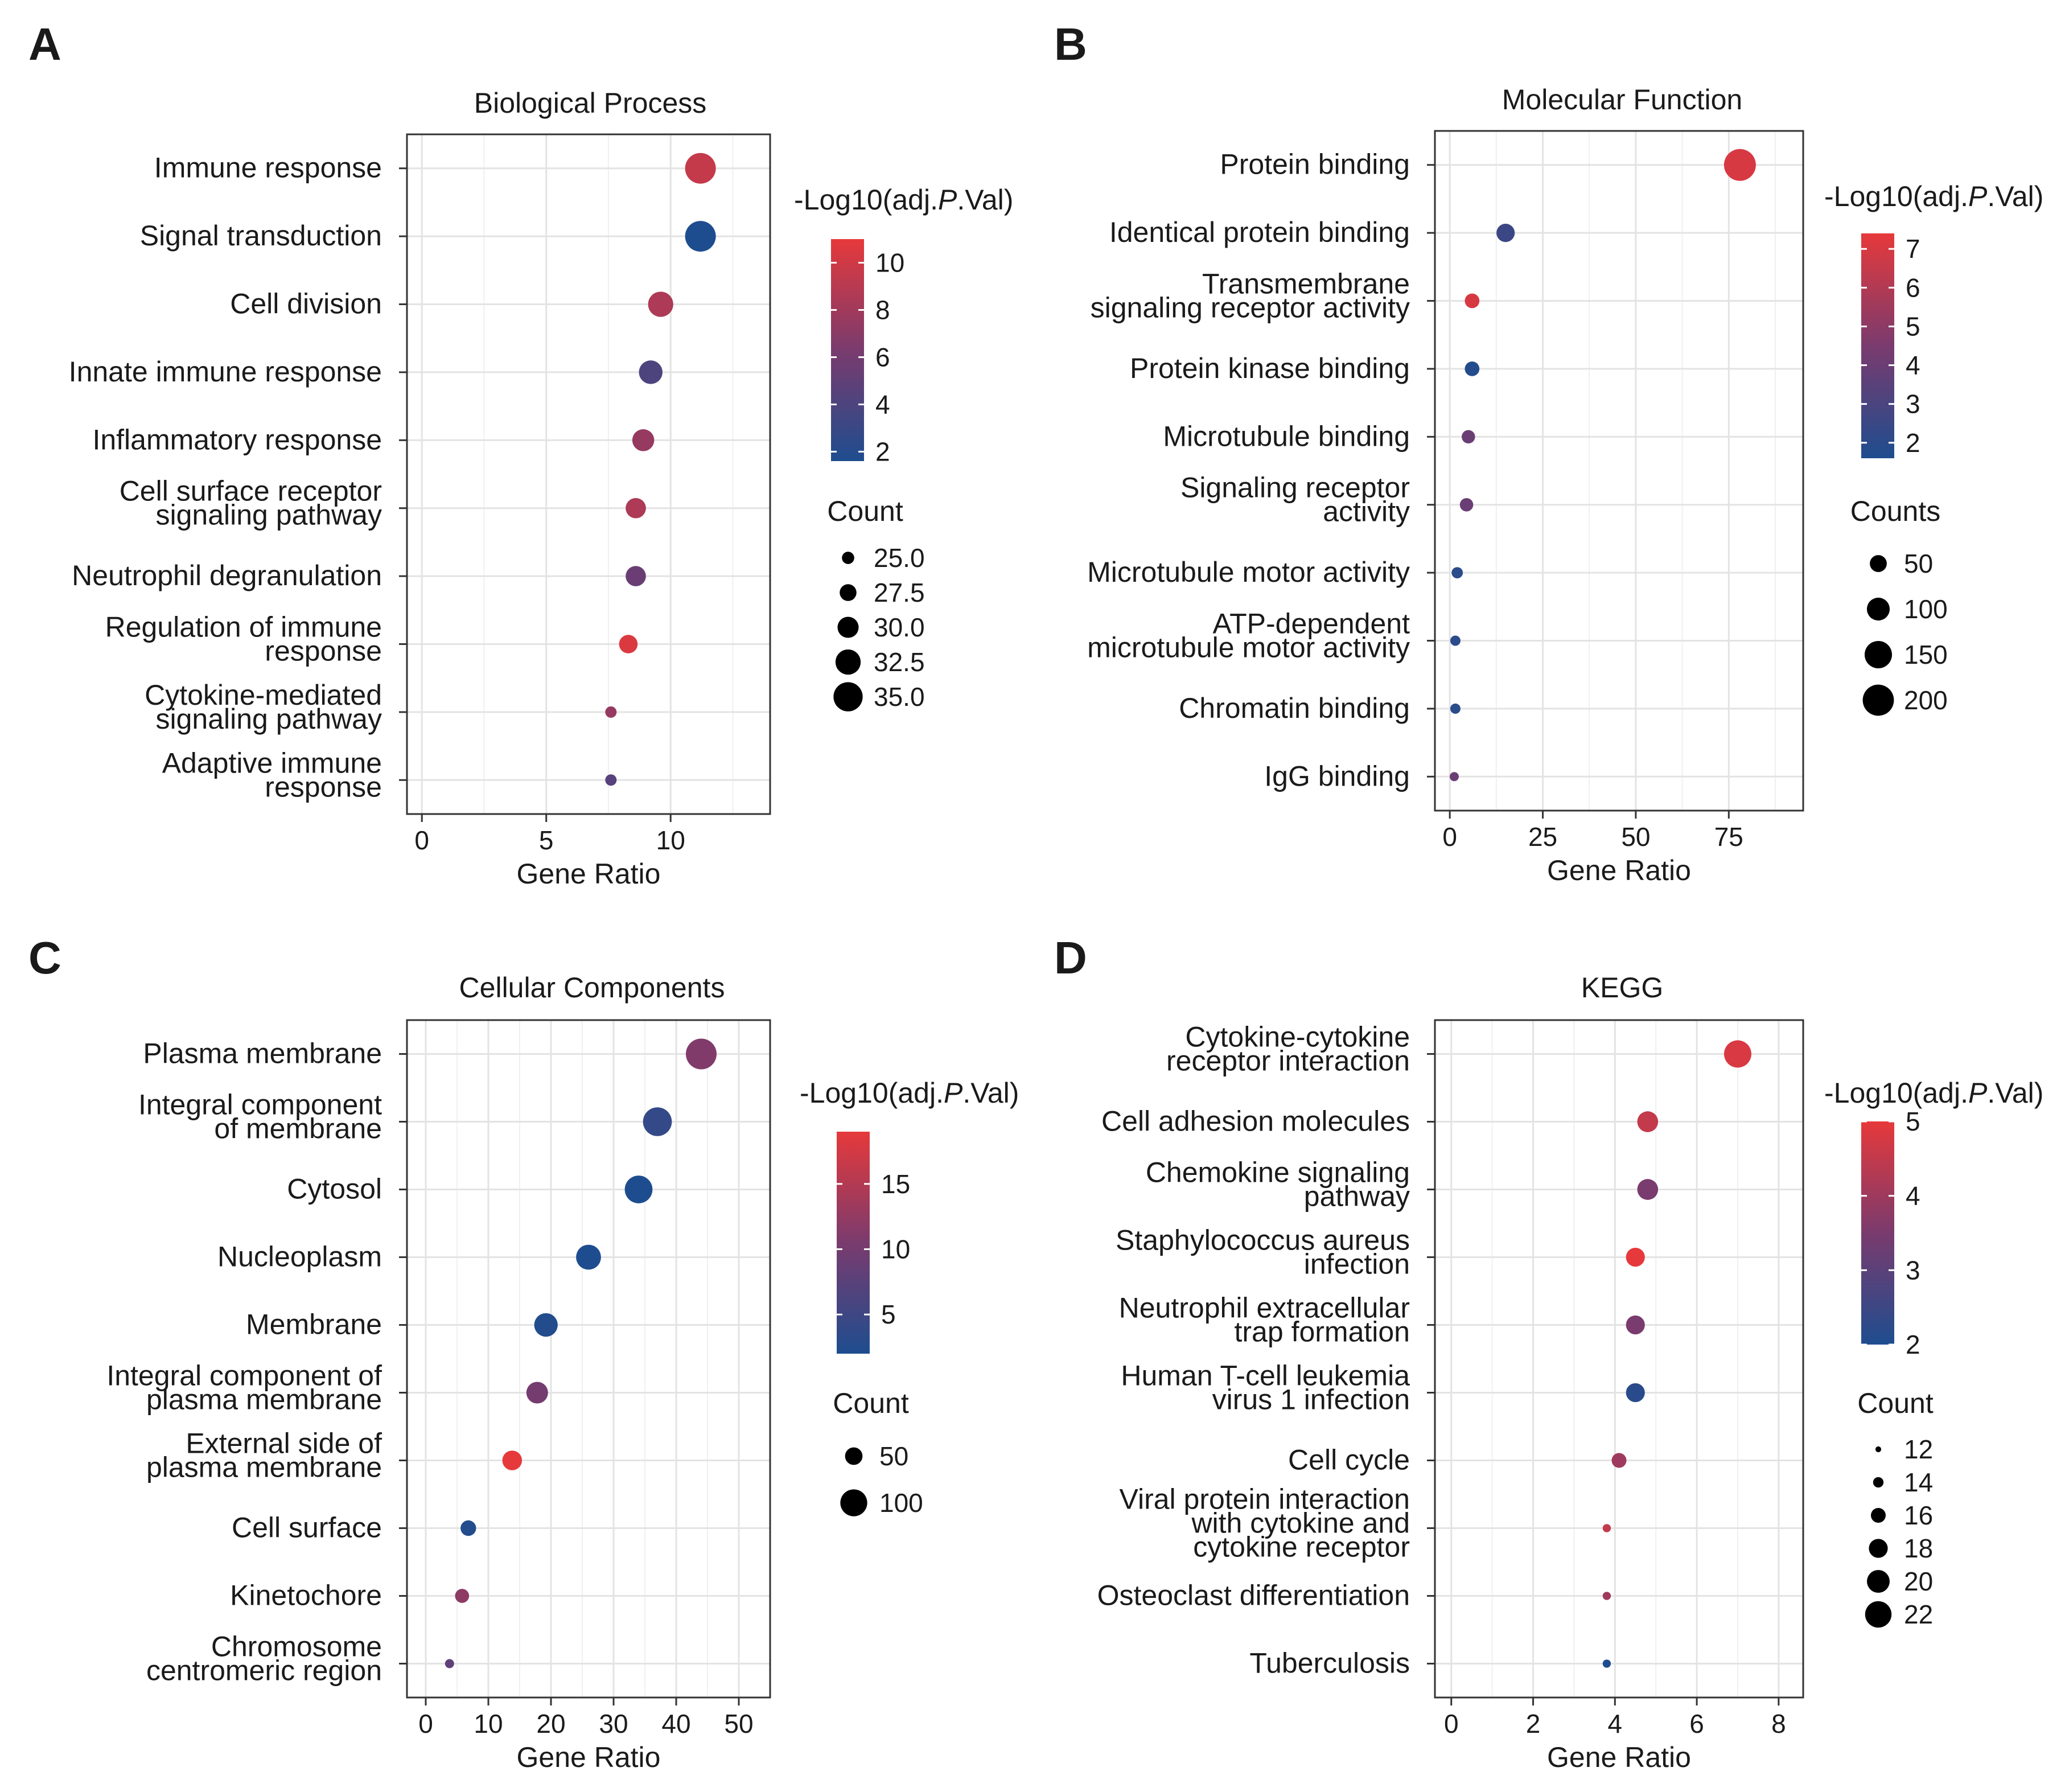  Describe the element at coordinates (1926, 654) in the screenshot. I see `size-legend-label: 150` at that location.